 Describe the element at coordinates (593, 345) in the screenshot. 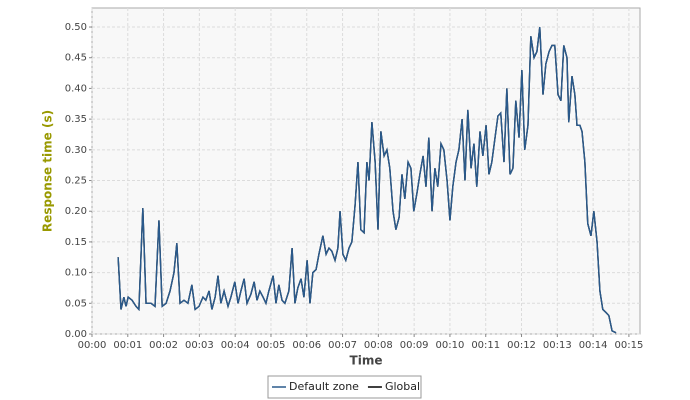

I see `x-tick-label: 00:14` at that location.